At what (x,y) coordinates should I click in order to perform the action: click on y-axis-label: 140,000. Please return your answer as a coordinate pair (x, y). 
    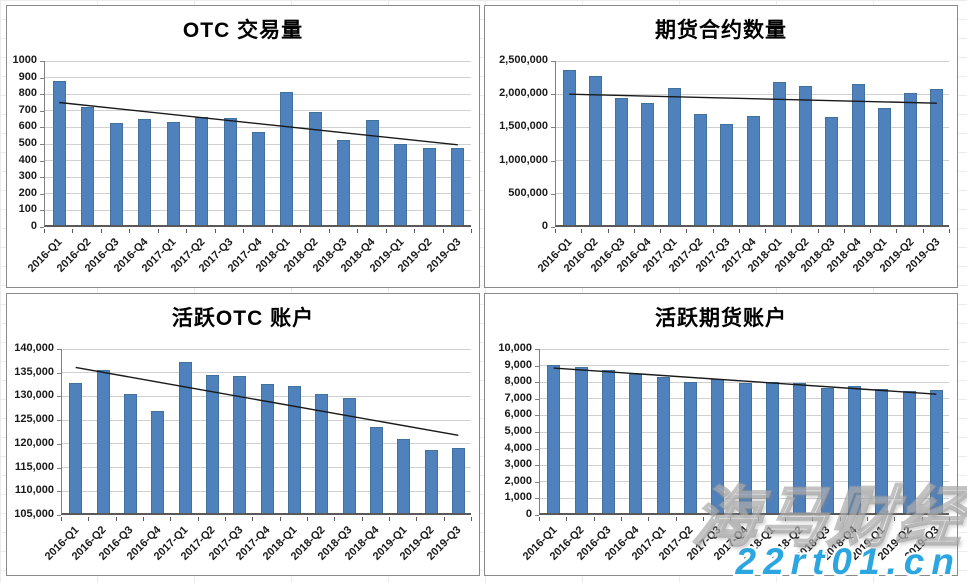
    Looking at the image, I should click on (34, 348).